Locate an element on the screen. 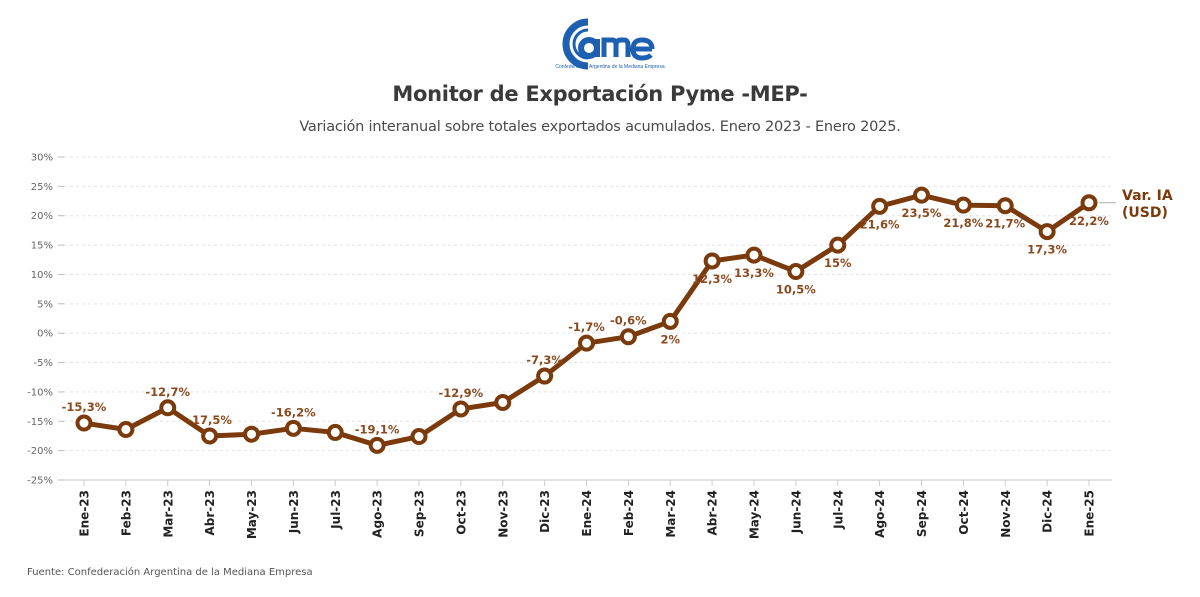  data-label: -0,6% is located at coordinates (628, 321).